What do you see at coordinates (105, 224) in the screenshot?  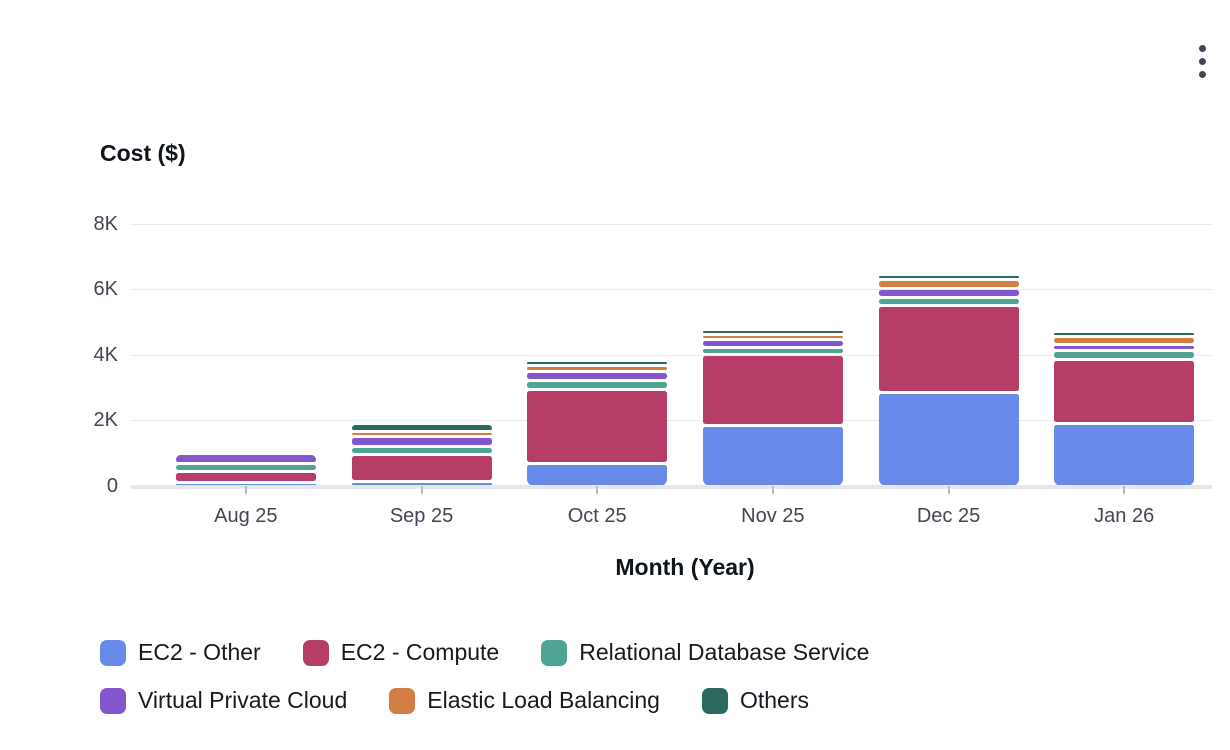 I see `y-tick-label: 8K` at bounding box center [105, 224].